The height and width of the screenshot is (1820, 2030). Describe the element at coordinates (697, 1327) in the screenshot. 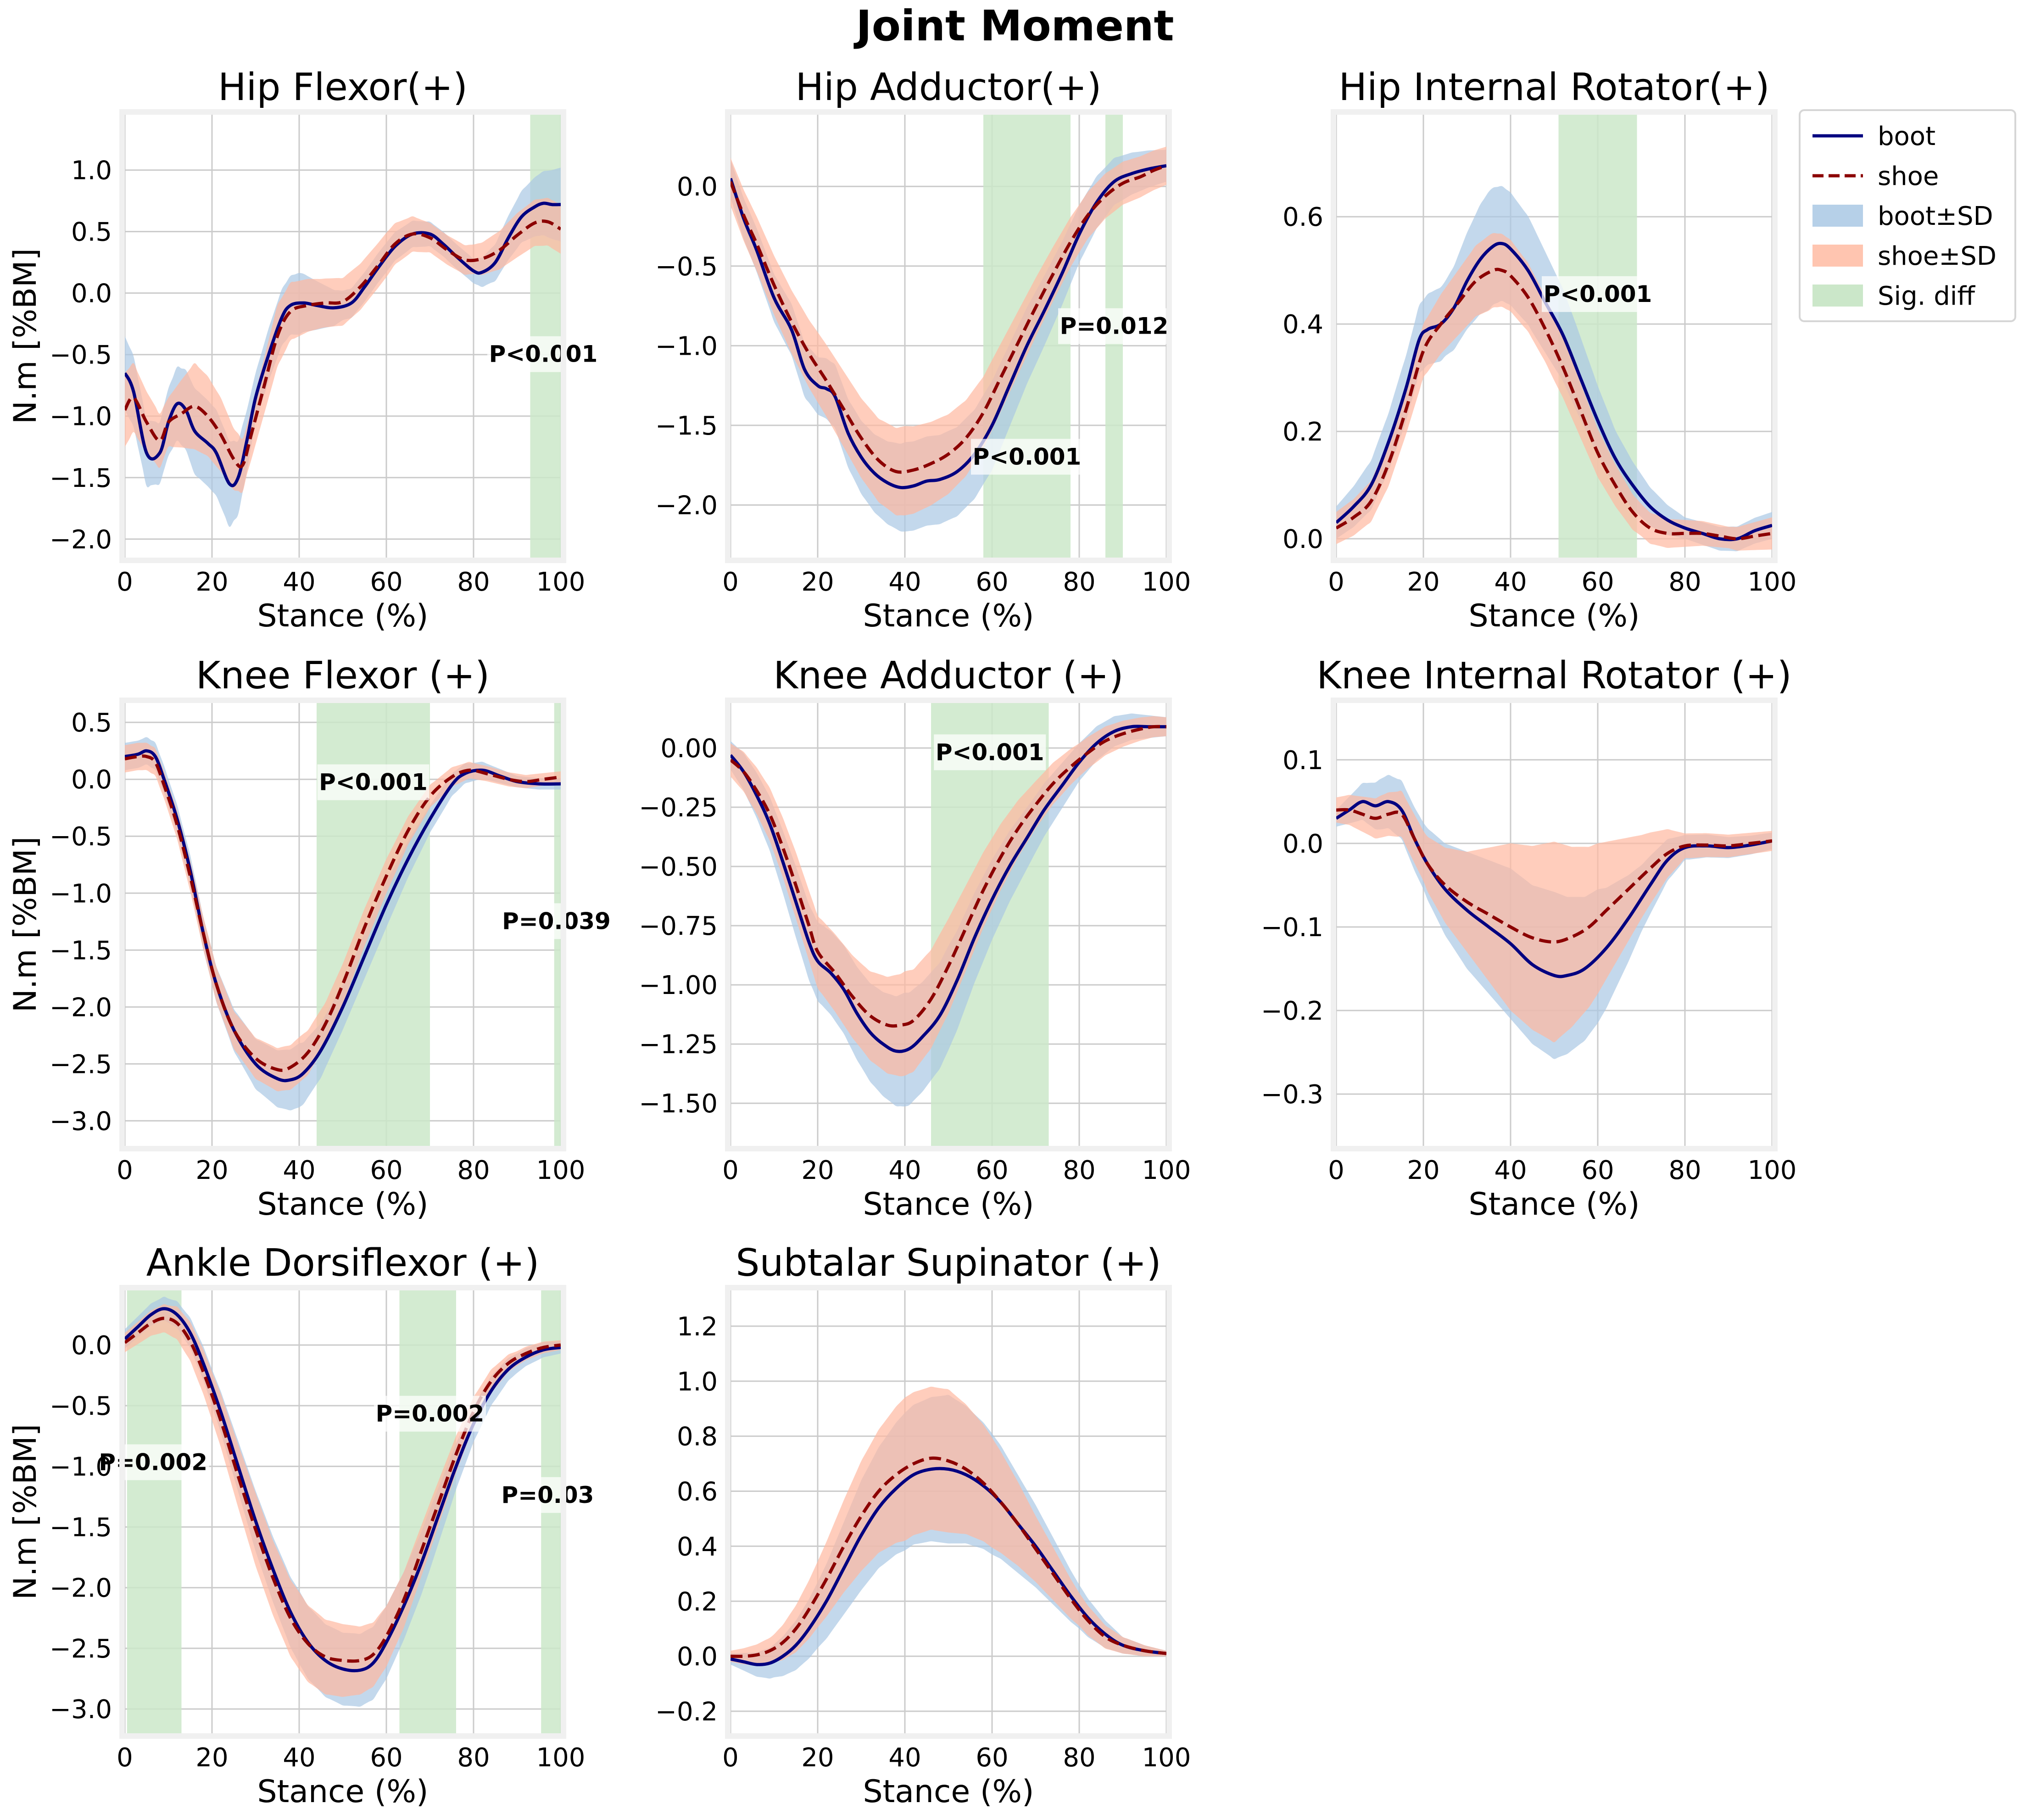

I see `y-tick-label: 1.2` at that location.